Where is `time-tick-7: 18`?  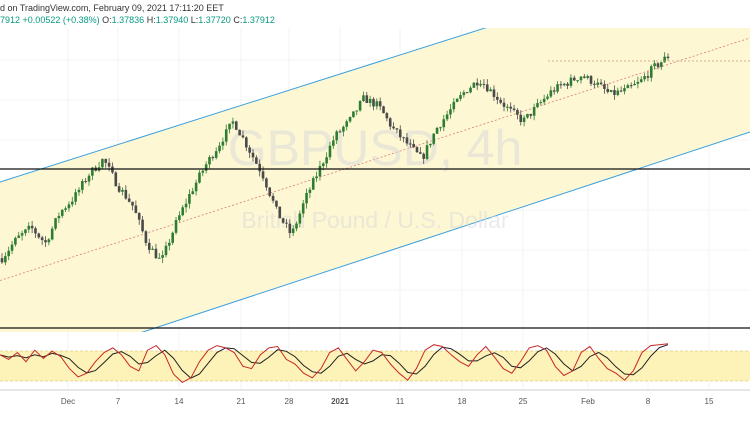 time-tick-7: 18 is located at coordinates (462, 401).